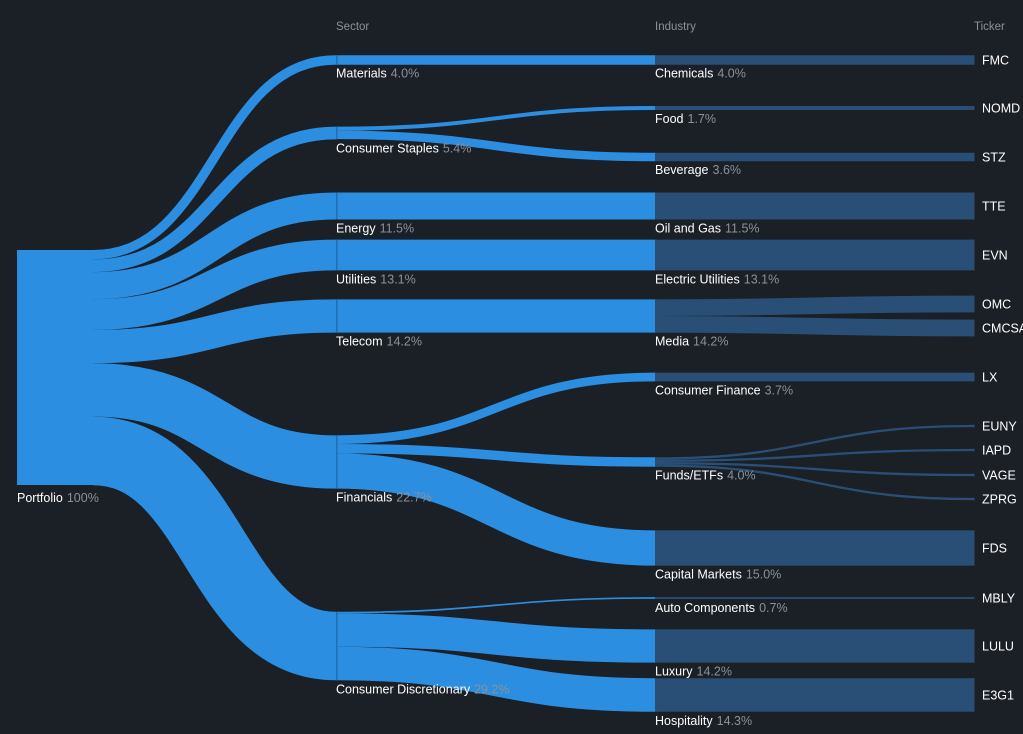 The image size is (1023, 734). What do you see at coordinates (669, 119) in the screenshot?
I see `industry-label-food-name: Food` at bounding box center [669, 119].